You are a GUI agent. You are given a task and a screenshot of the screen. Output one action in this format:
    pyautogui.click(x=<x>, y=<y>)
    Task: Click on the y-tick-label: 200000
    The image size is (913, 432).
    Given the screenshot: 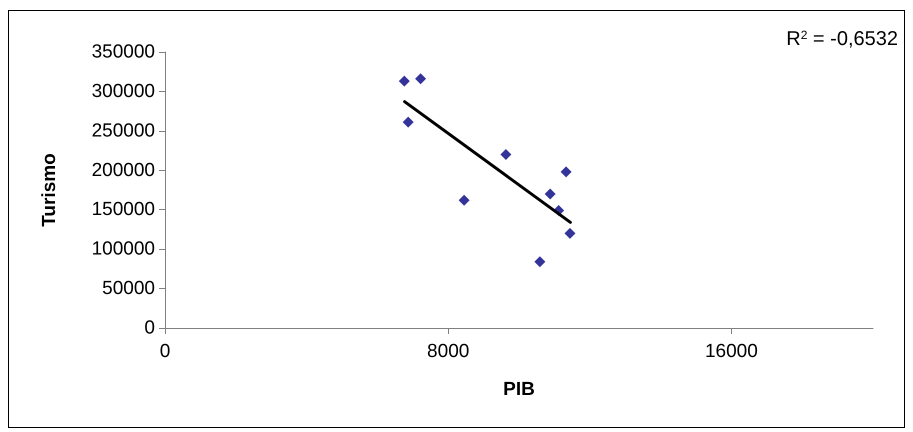 What is the action you would take?
    pyautogui.click(x=123, y=170)
    